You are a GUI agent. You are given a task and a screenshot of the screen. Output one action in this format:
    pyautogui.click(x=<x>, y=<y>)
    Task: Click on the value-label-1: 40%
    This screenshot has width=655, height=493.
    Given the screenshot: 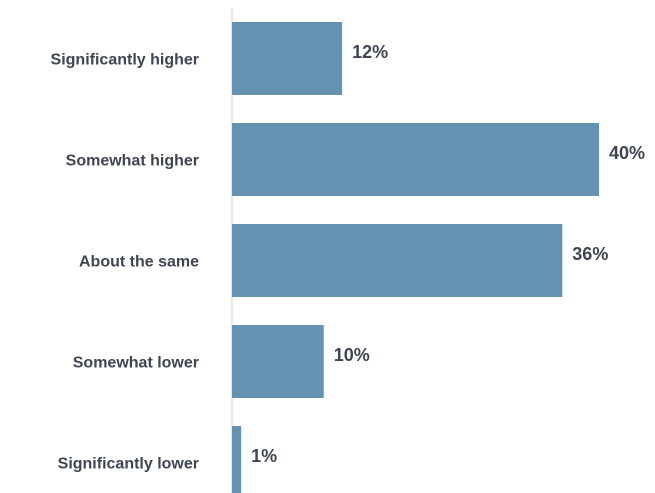 What is the action you would take?
    pyautogui.click(x=627, y=153)
    